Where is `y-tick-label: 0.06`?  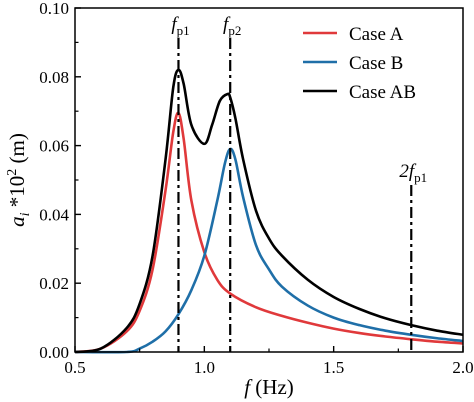 y-tick-label: 0.06 is located at coordinates (54, 146).